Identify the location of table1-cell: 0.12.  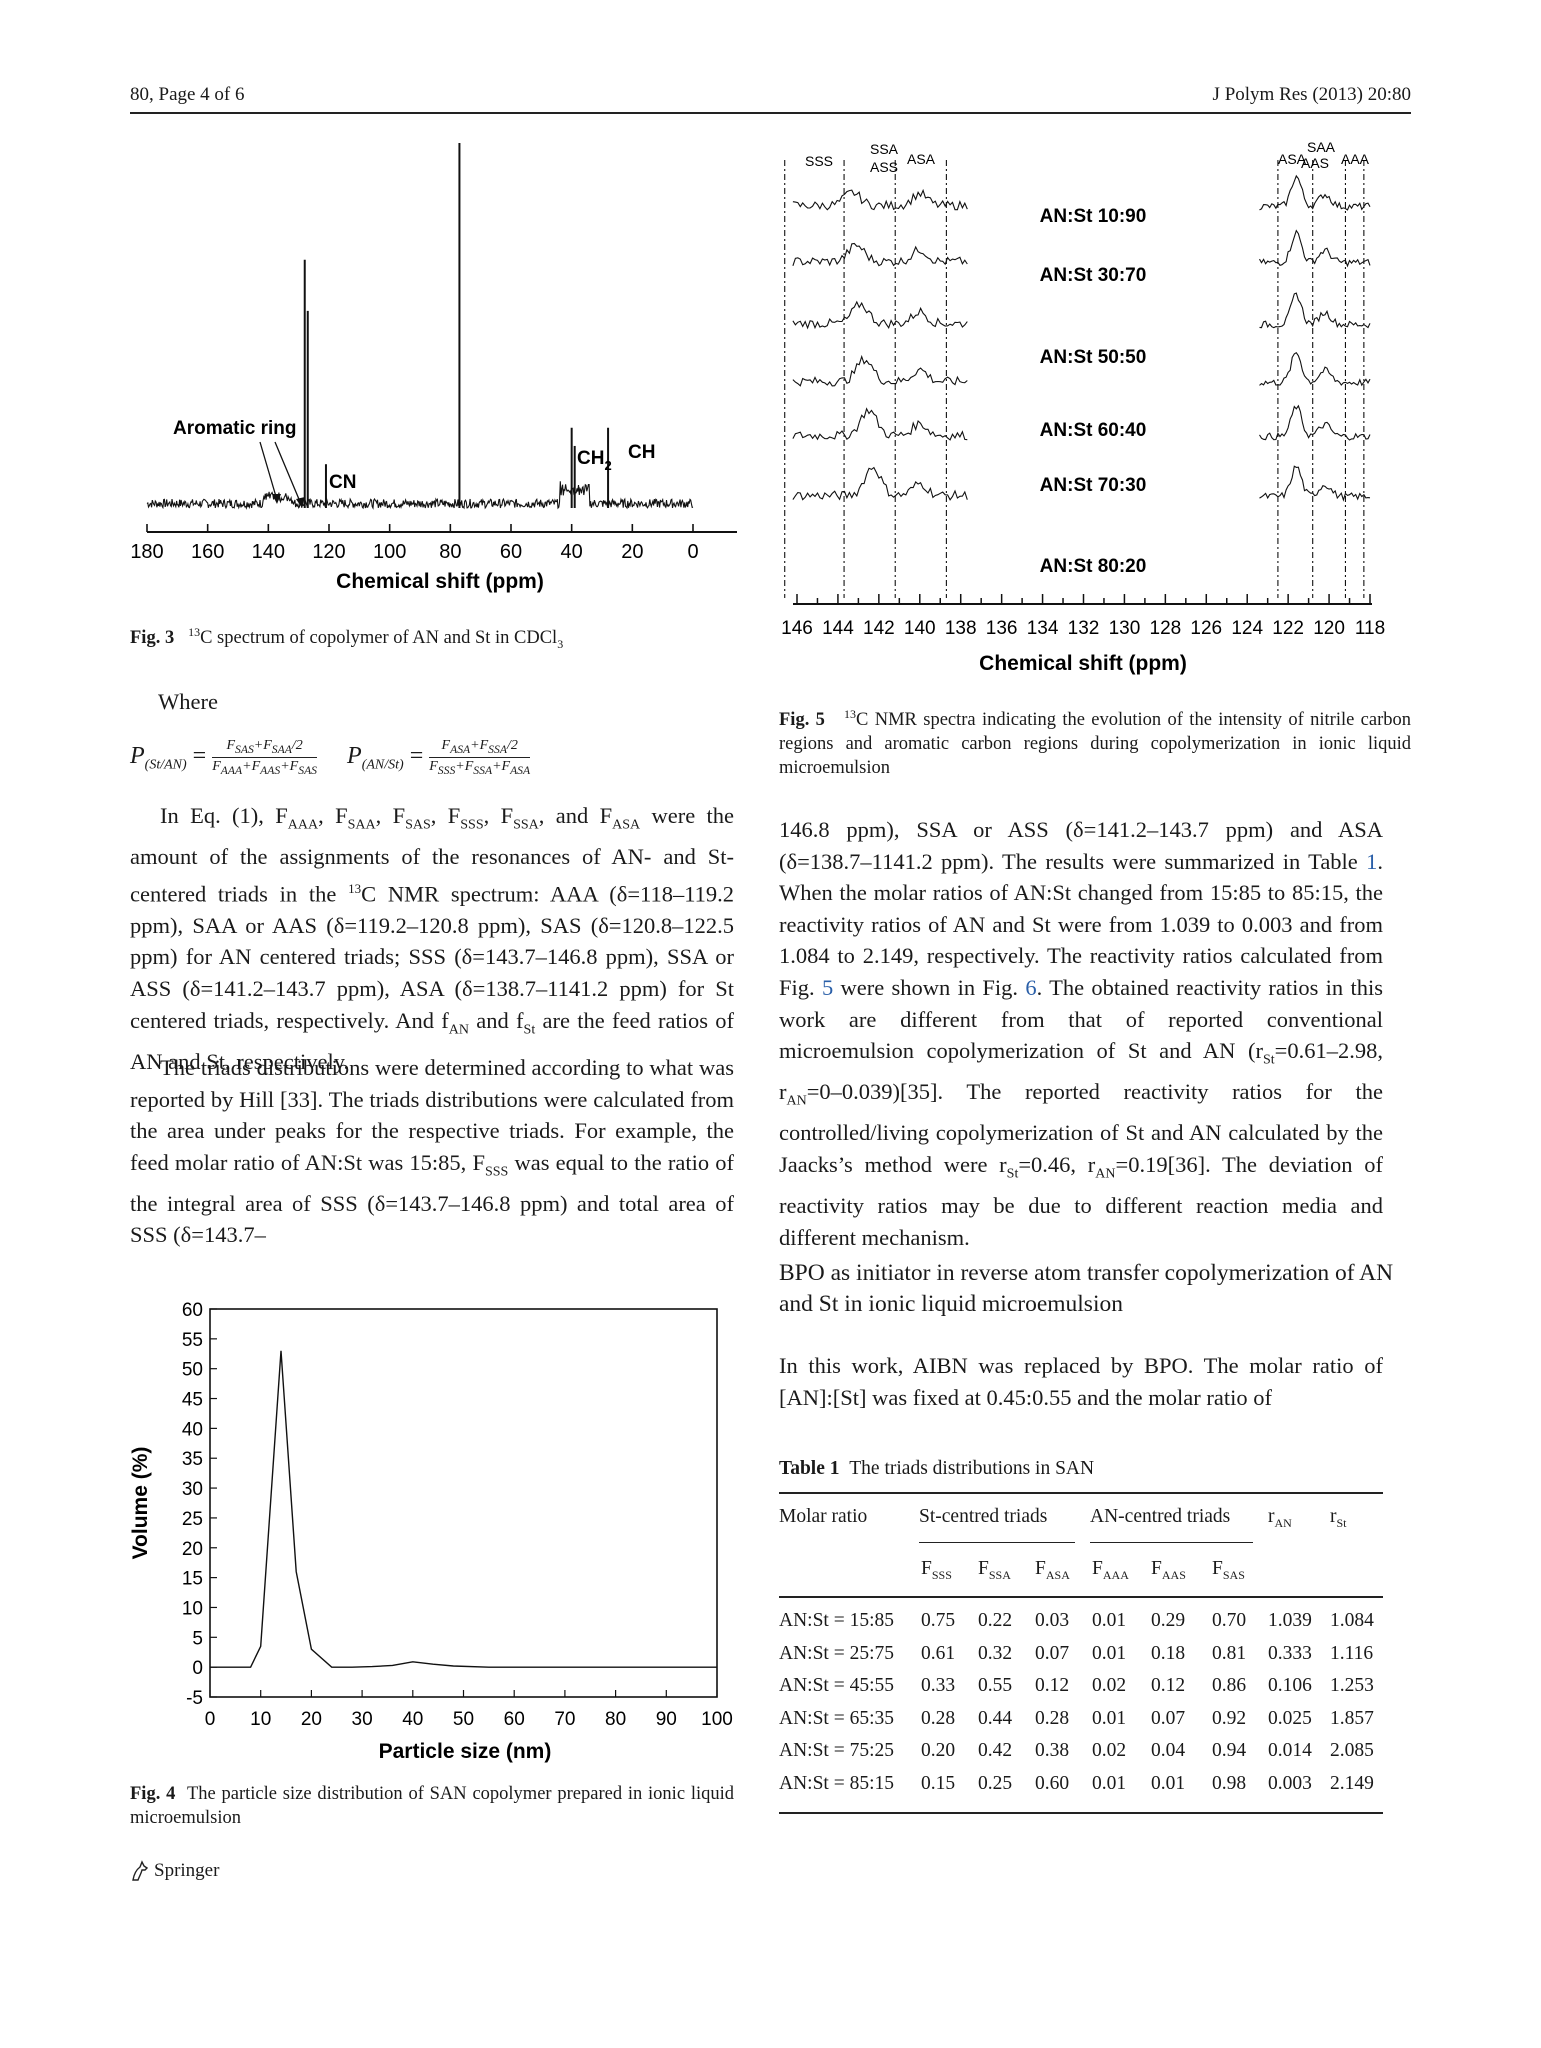
(1052, 1685).